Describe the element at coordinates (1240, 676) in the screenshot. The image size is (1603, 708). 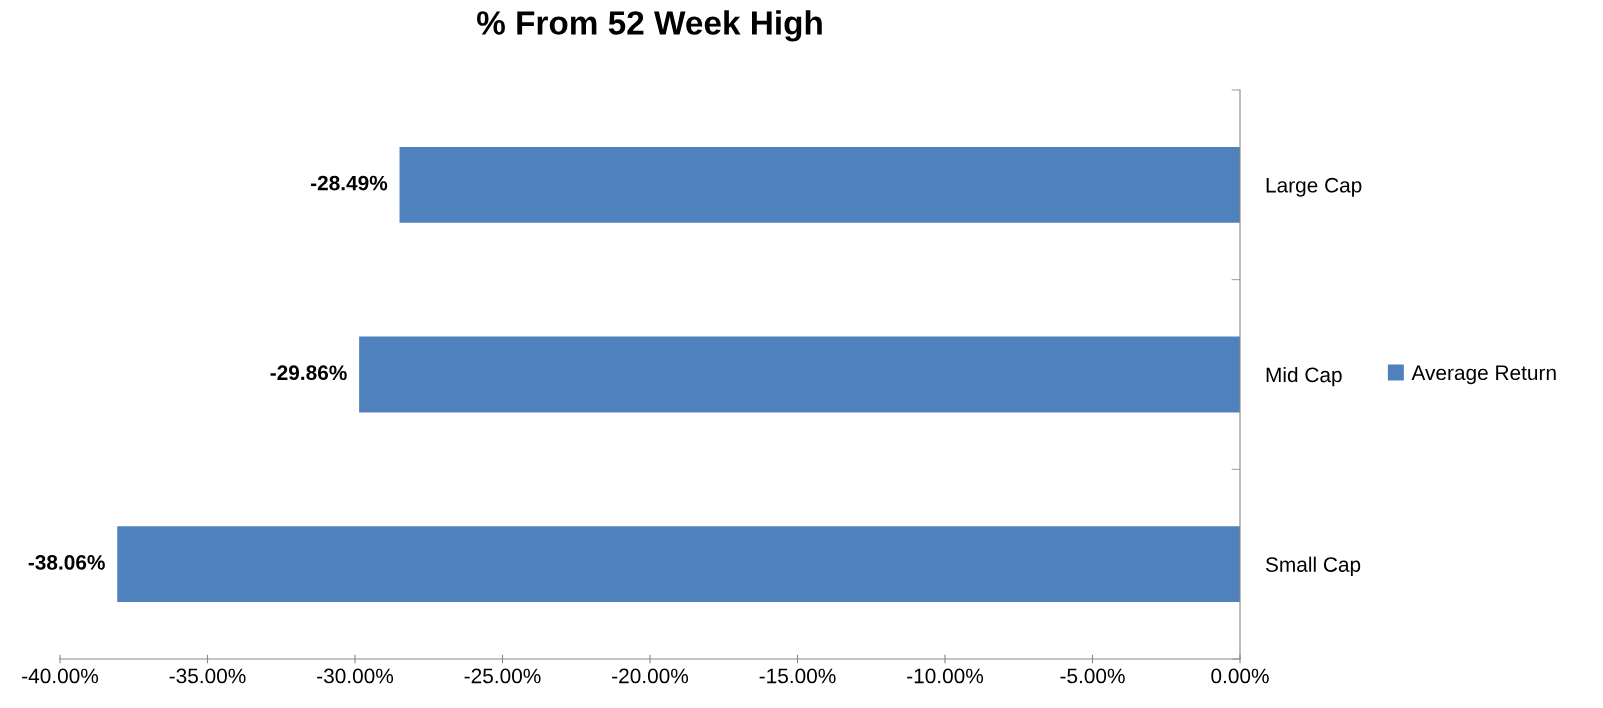
I see `x-tick-label: 0.00%` at that location.